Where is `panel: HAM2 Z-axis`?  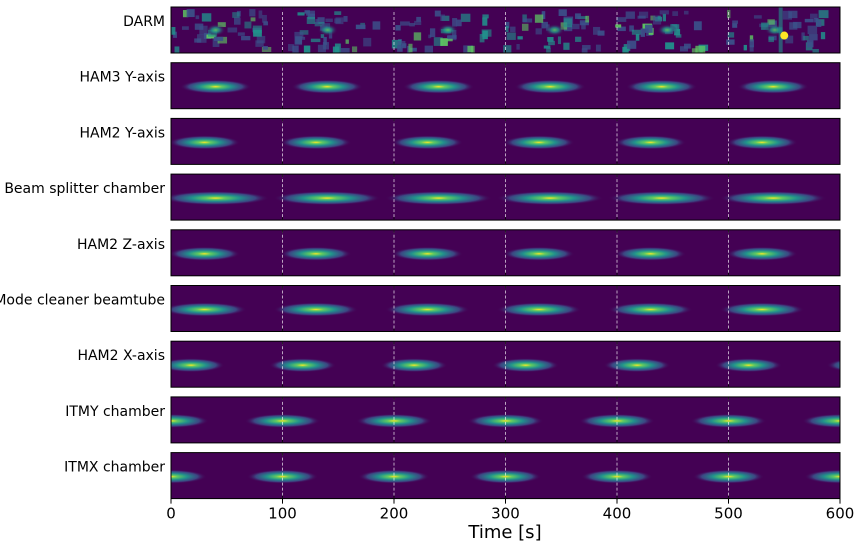 panel: HAM2 Z-axis is located at coordinates (459, 253).